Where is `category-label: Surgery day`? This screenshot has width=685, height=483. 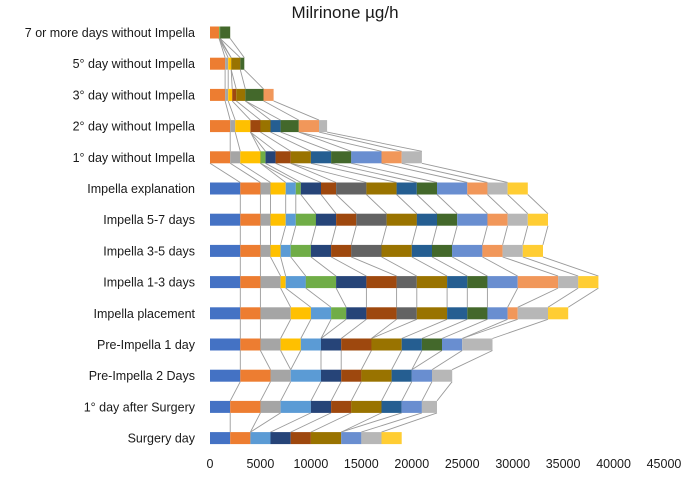
category-label: Surgery day is located at coordinates (162, 439).